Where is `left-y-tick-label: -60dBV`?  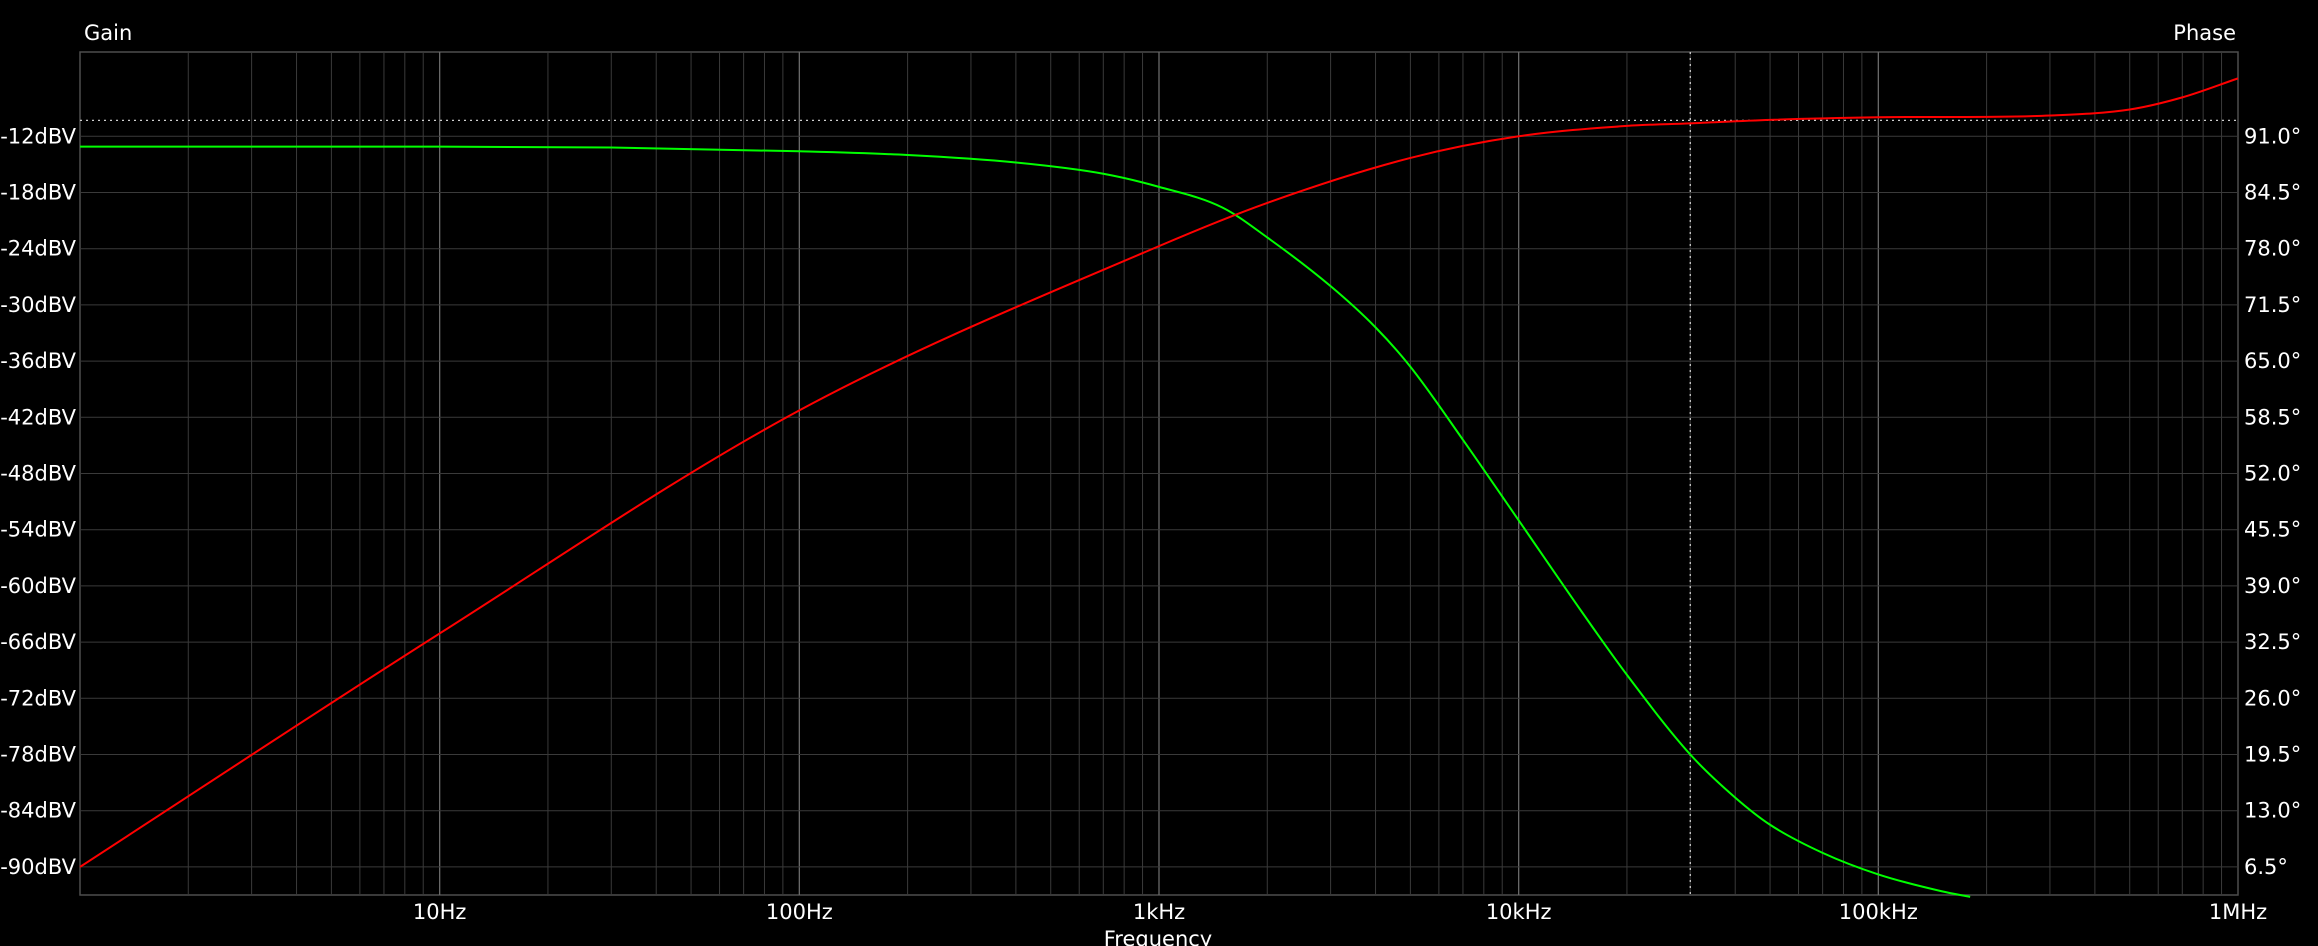 left-y-tick-label: -60dBV is located at coordinates (38, 586).